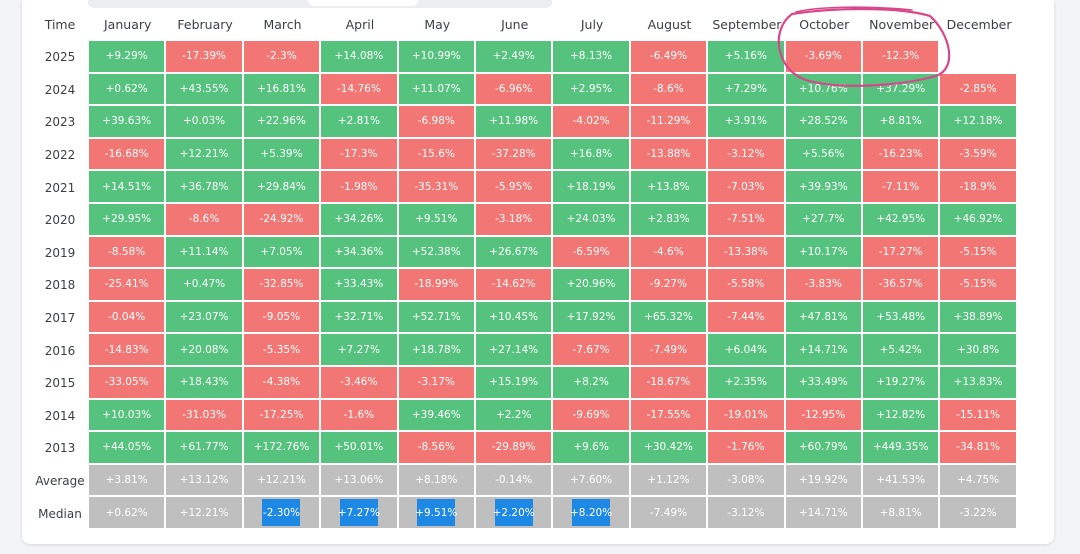 Image resolution: width=1080 pixels, height=554 pixels. Describe the element at coordinates (282, 318) in the screenshot. I see `return-cell: -9.05%` at that location.